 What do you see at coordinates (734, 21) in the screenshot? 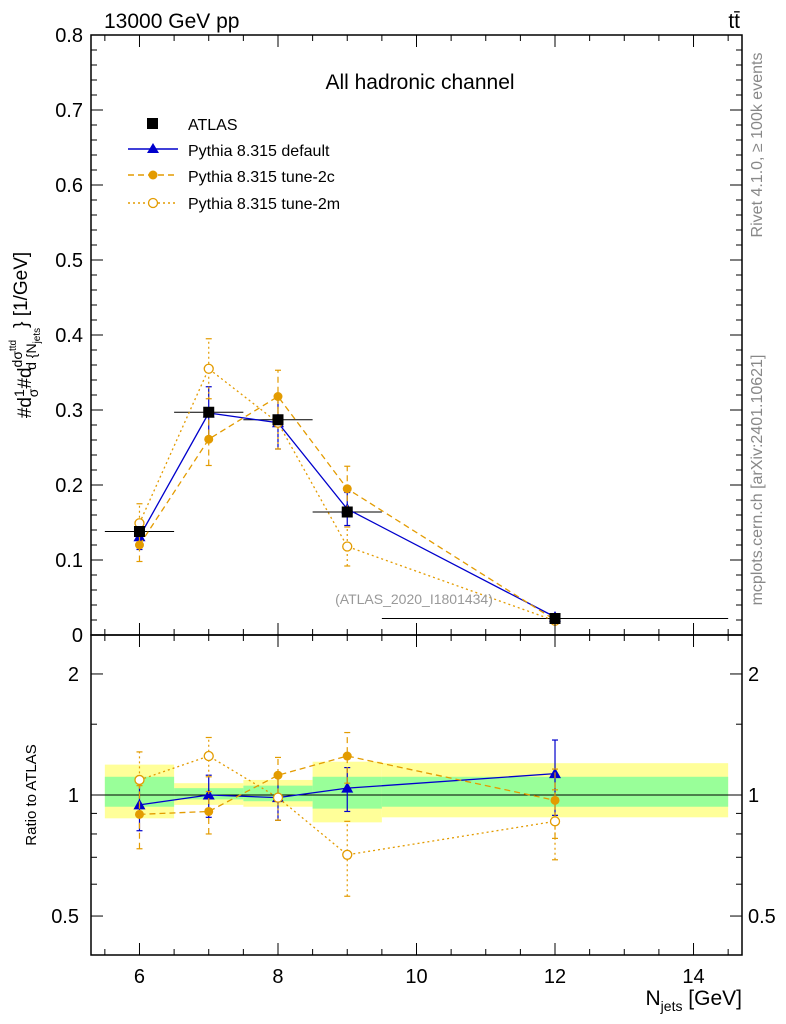
I see `process-label: tt̄` at bounding box center [734, 21].